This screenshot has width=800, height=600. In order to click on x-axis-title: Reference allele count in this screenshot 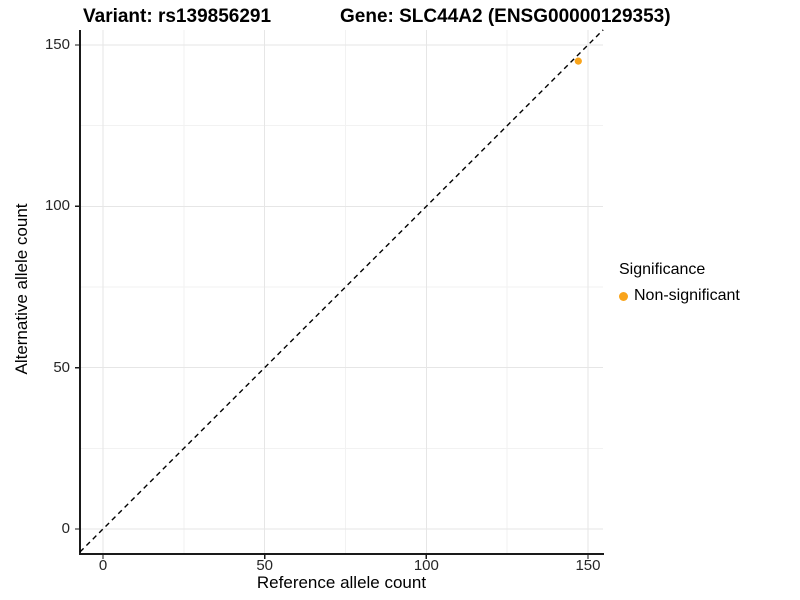, I will do `click(341, 582)`.